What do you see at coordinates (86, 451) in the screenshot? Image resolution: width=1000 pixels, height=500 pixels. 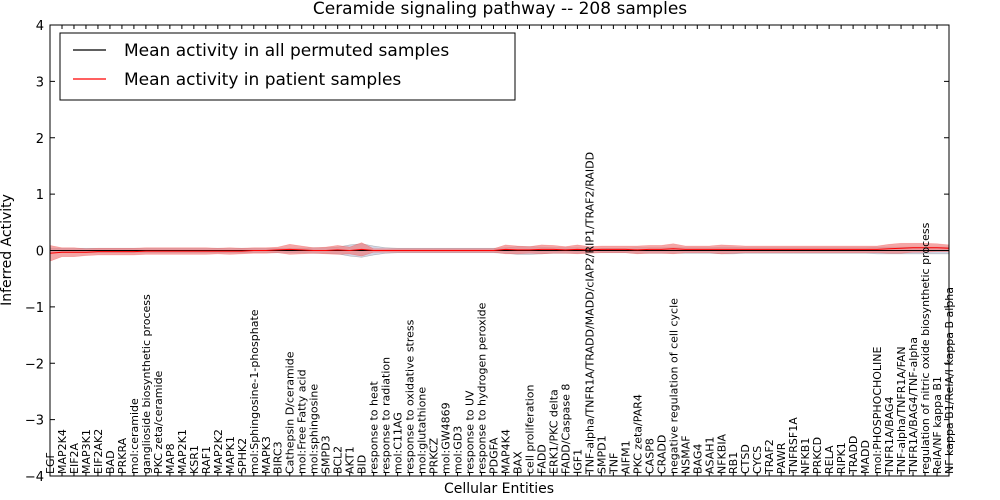 I see `entity-label: MAP3K1` at bounding box center [86, 451].